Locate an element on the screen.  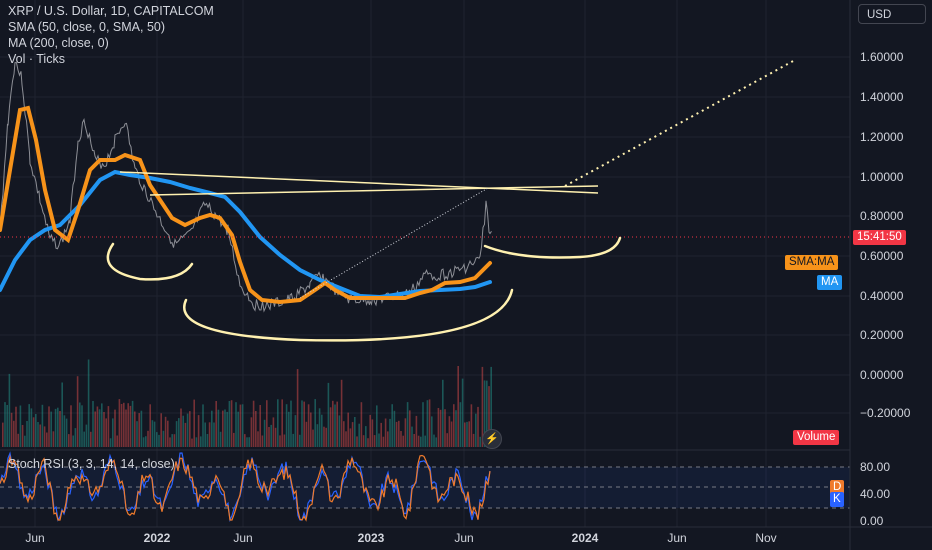
sma-ma-tag: SMA:MA is located at coordinates (812, 262).